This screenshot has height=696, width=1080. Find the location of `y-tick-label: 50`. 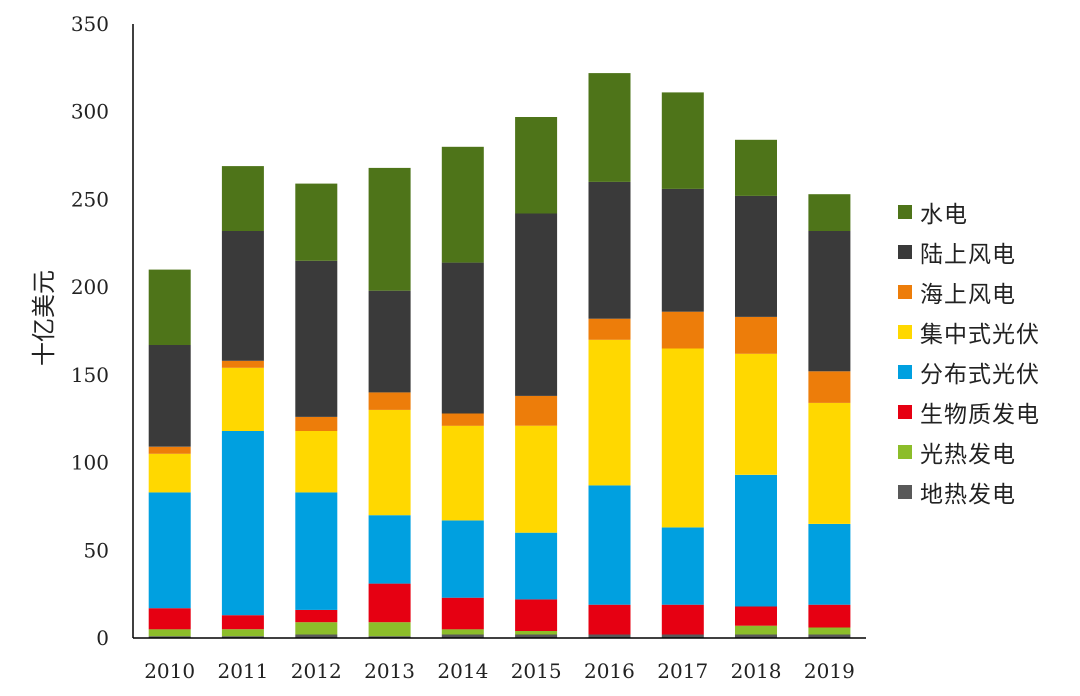

y-tick-label: 50 is located at coordinates (96, 550).